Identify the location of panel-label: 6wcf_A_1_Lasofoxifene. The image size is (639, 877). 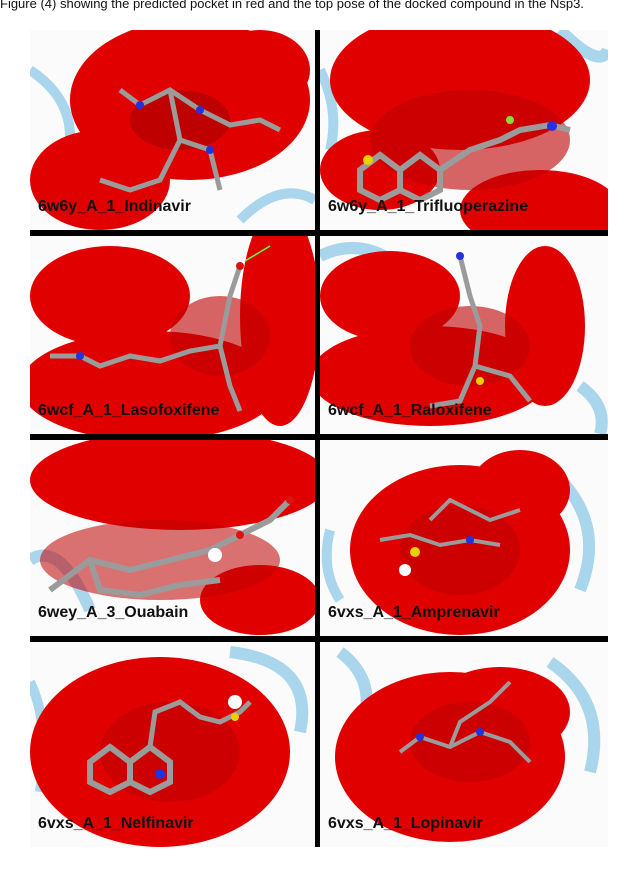
(129, 410).